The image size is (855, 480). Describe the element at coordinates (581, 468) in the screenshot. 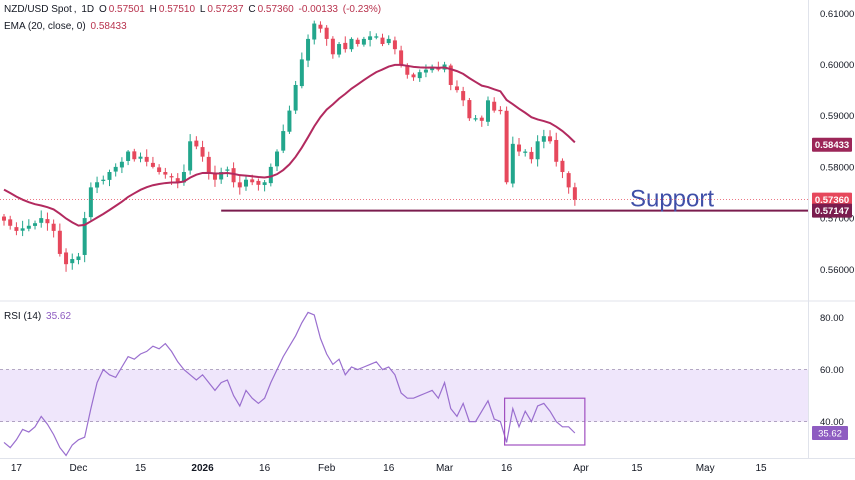

I see `time-tick-label: Apr` at that location.